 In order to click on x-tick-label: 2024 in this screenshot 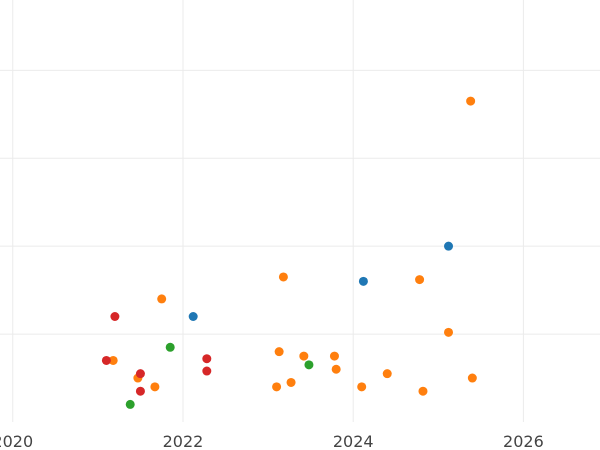, I will do `click(353, 441)`.